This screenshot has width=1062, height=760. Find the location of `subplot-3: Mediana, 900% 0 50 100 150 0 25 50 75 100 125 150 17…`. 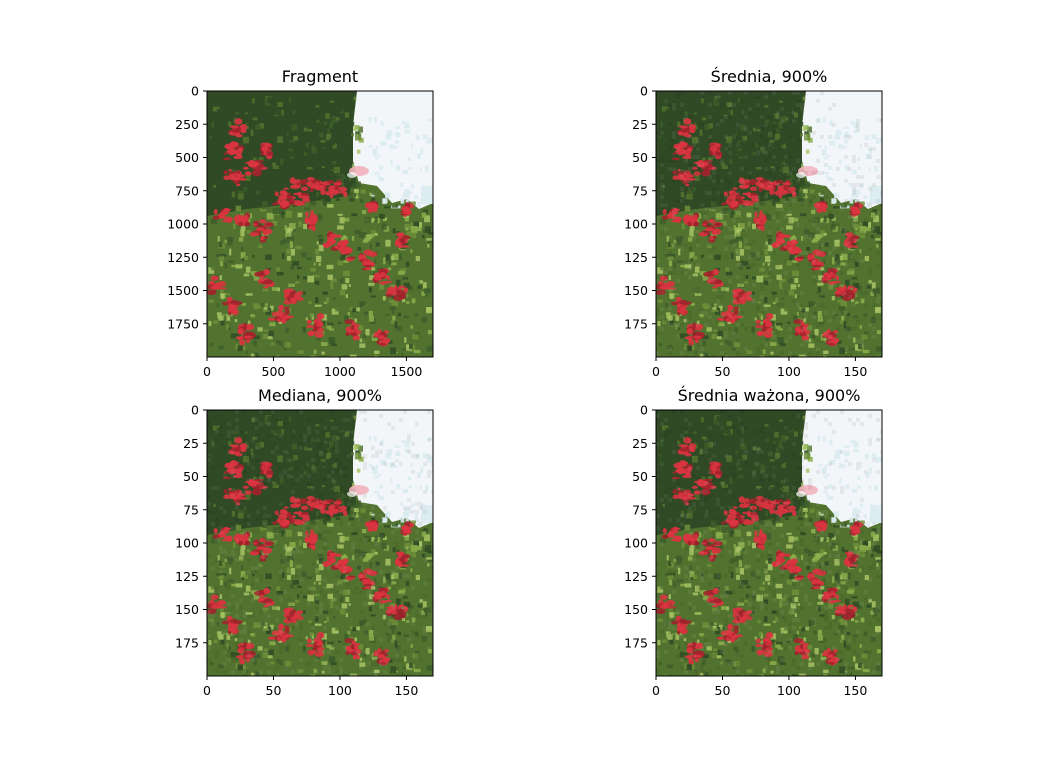

subplot-3: Mediana, 900% 0 50 100 150 0 25 50 75 100 125 150 17… is located at coordinates (304, 542).